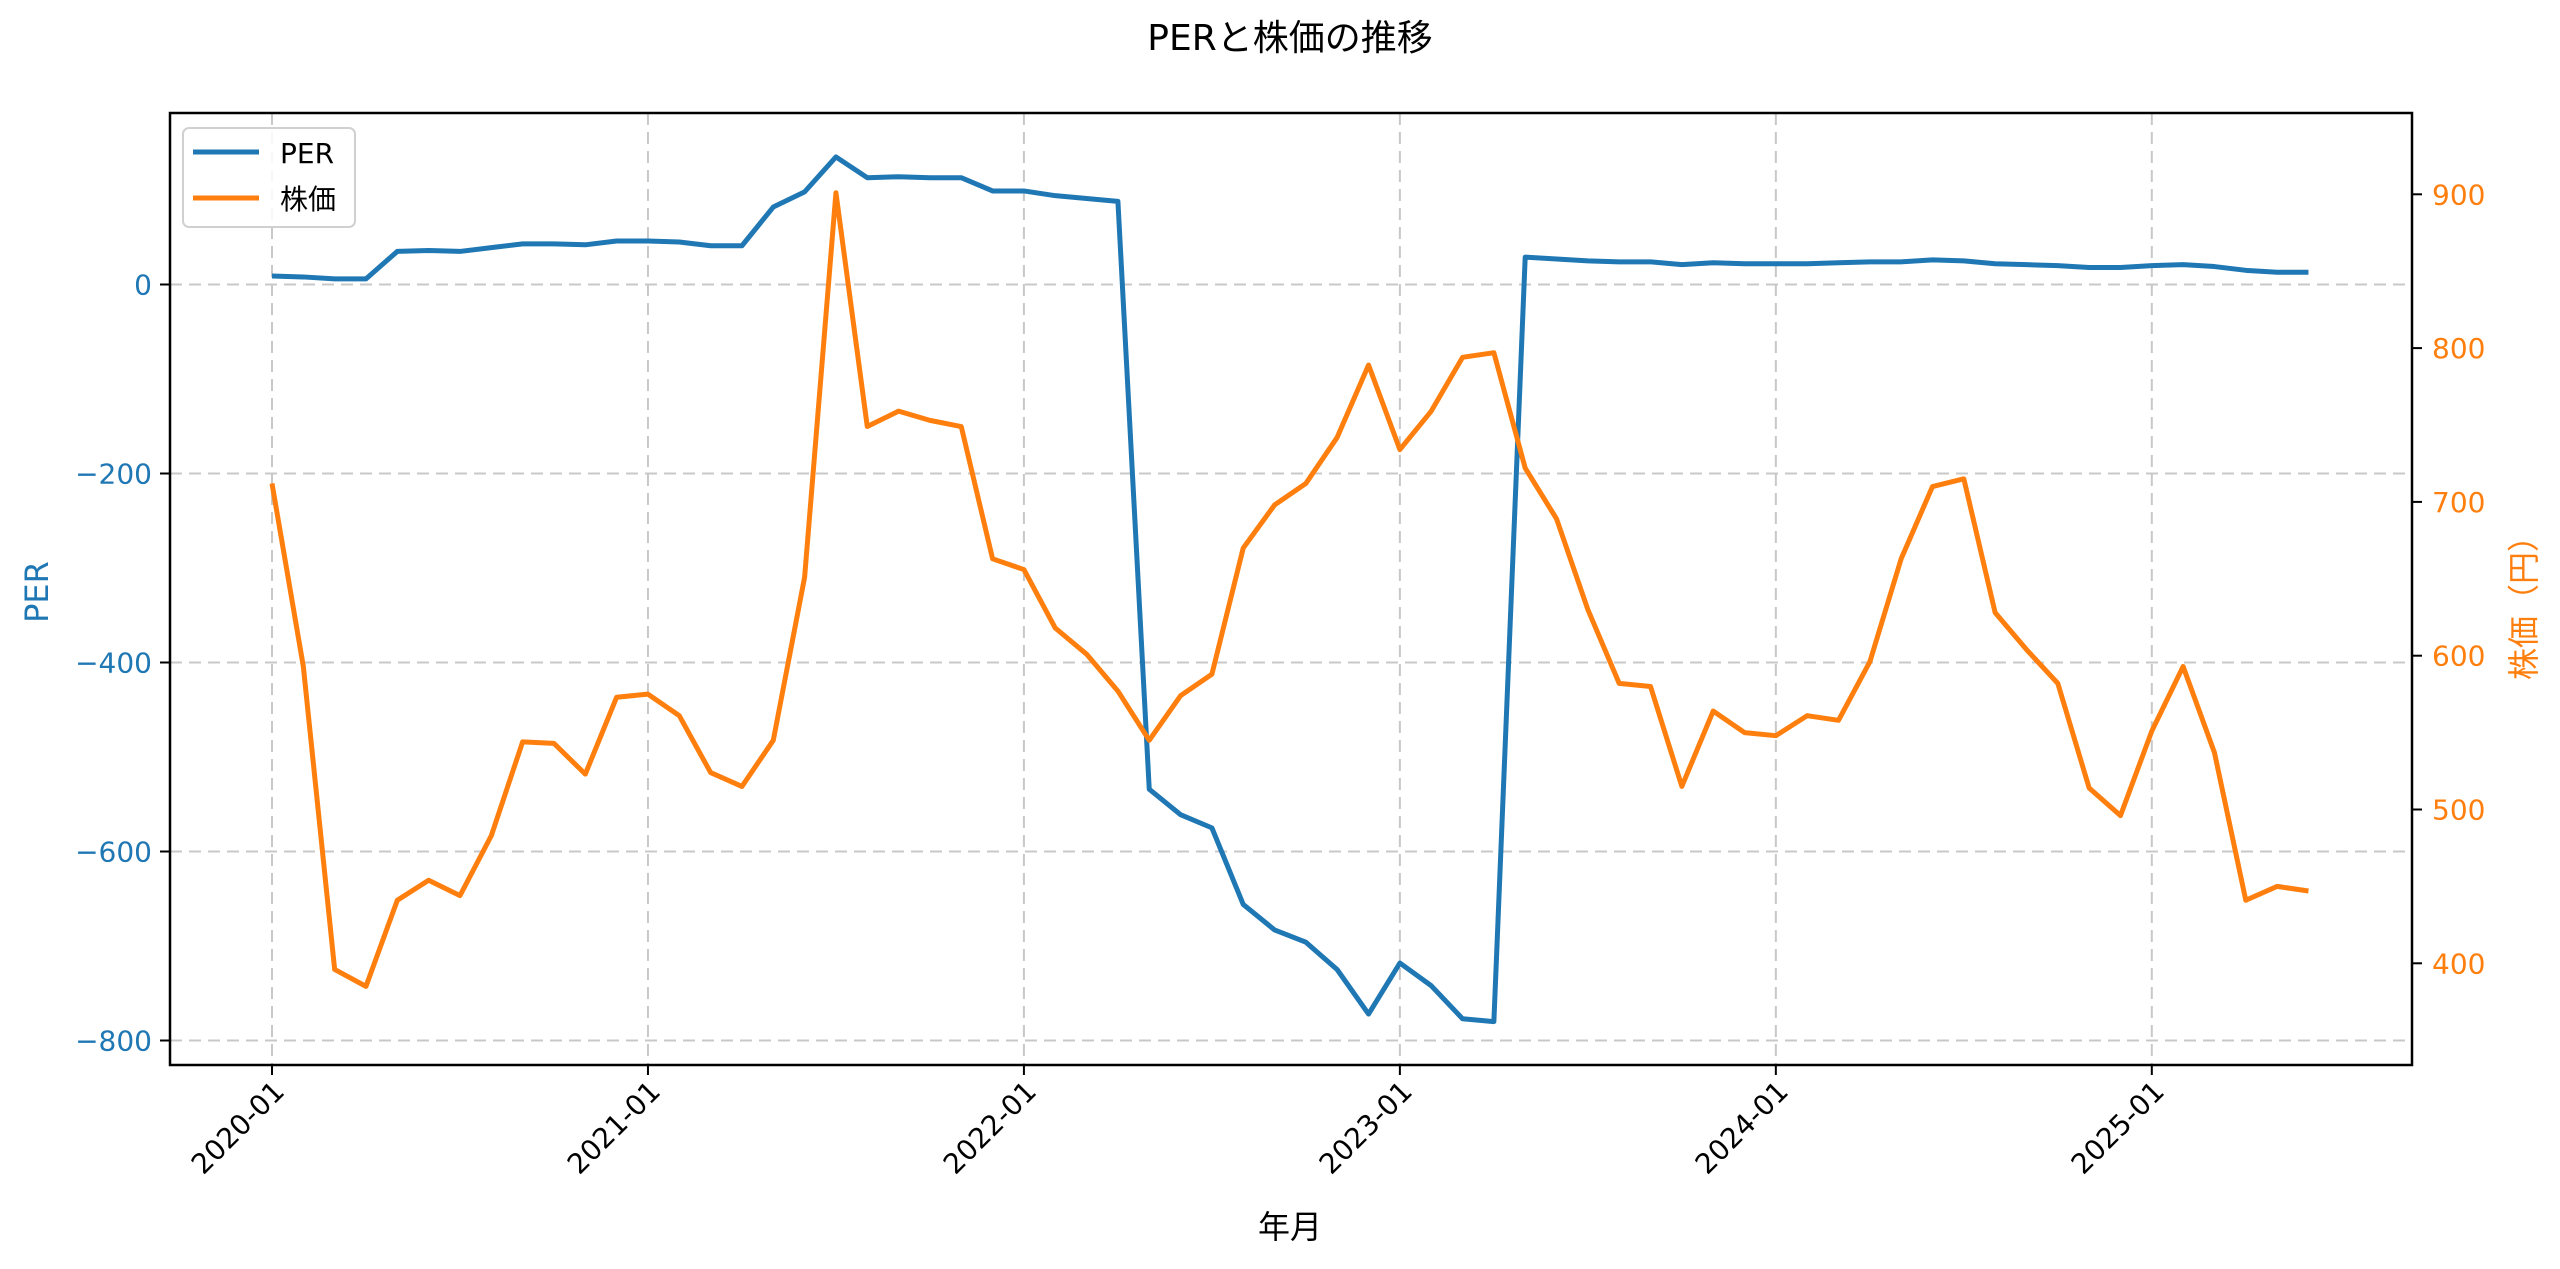 The image size is (2560, 1269). Describe the element at coordinates (990, 1128) in the screenshot. I see `x-tick-label: 2022-01` at that location.